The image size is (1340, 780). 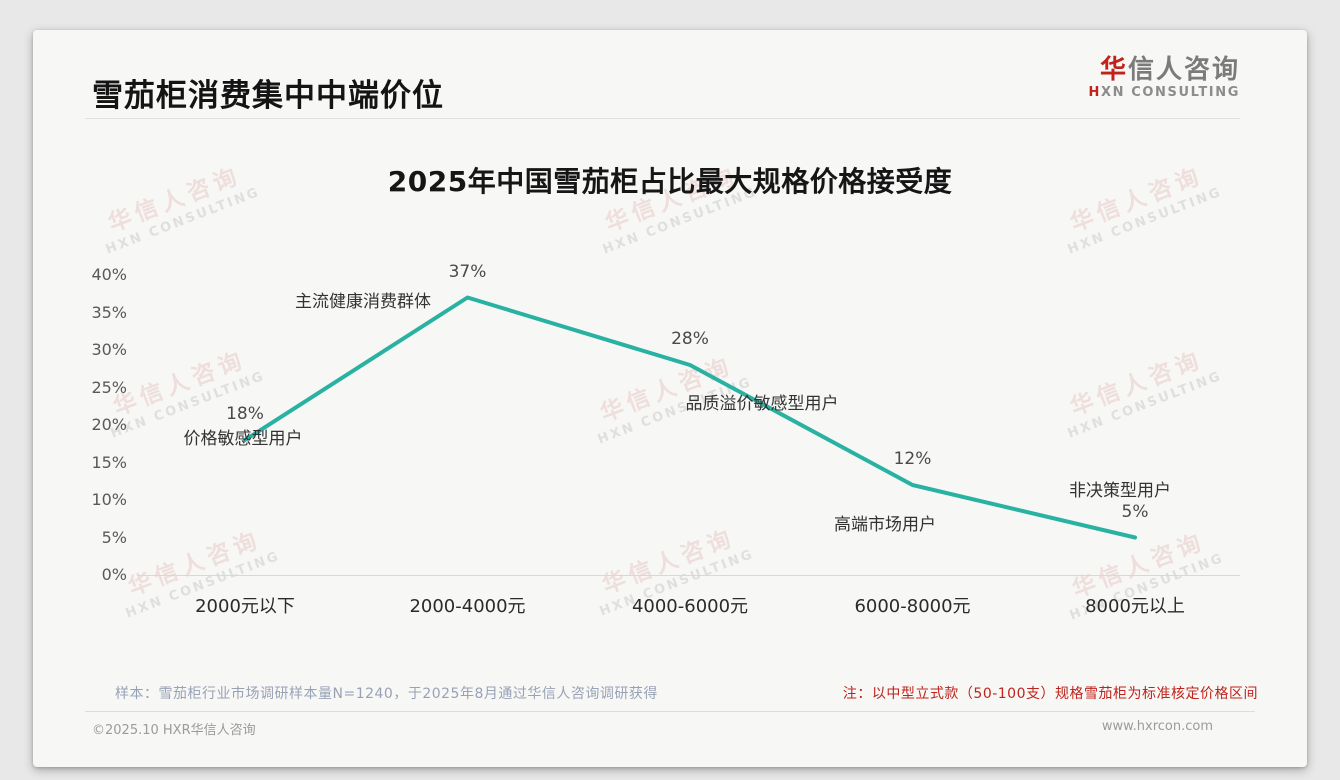 I want to click on x-axis-category-label: 2000元以下, so click(x=245, y=606).